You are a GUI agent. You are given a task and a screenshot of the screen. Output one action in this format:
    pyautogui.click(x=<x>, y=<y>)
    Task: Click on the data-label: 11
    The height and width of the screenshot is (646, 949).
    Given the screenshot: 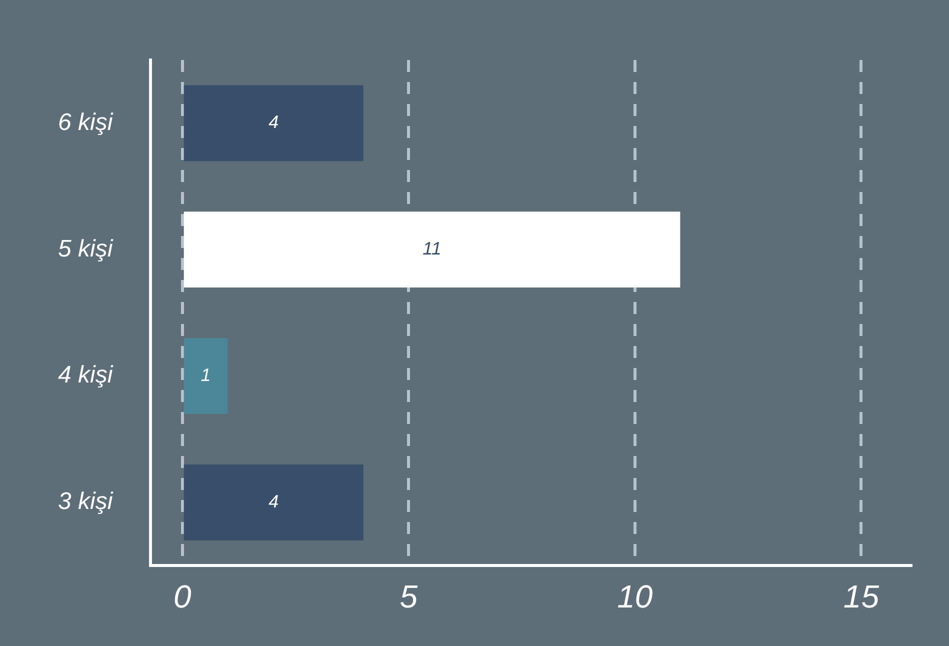 What is the action you would take?
    pyautogui.click(x=432, y=248)
    